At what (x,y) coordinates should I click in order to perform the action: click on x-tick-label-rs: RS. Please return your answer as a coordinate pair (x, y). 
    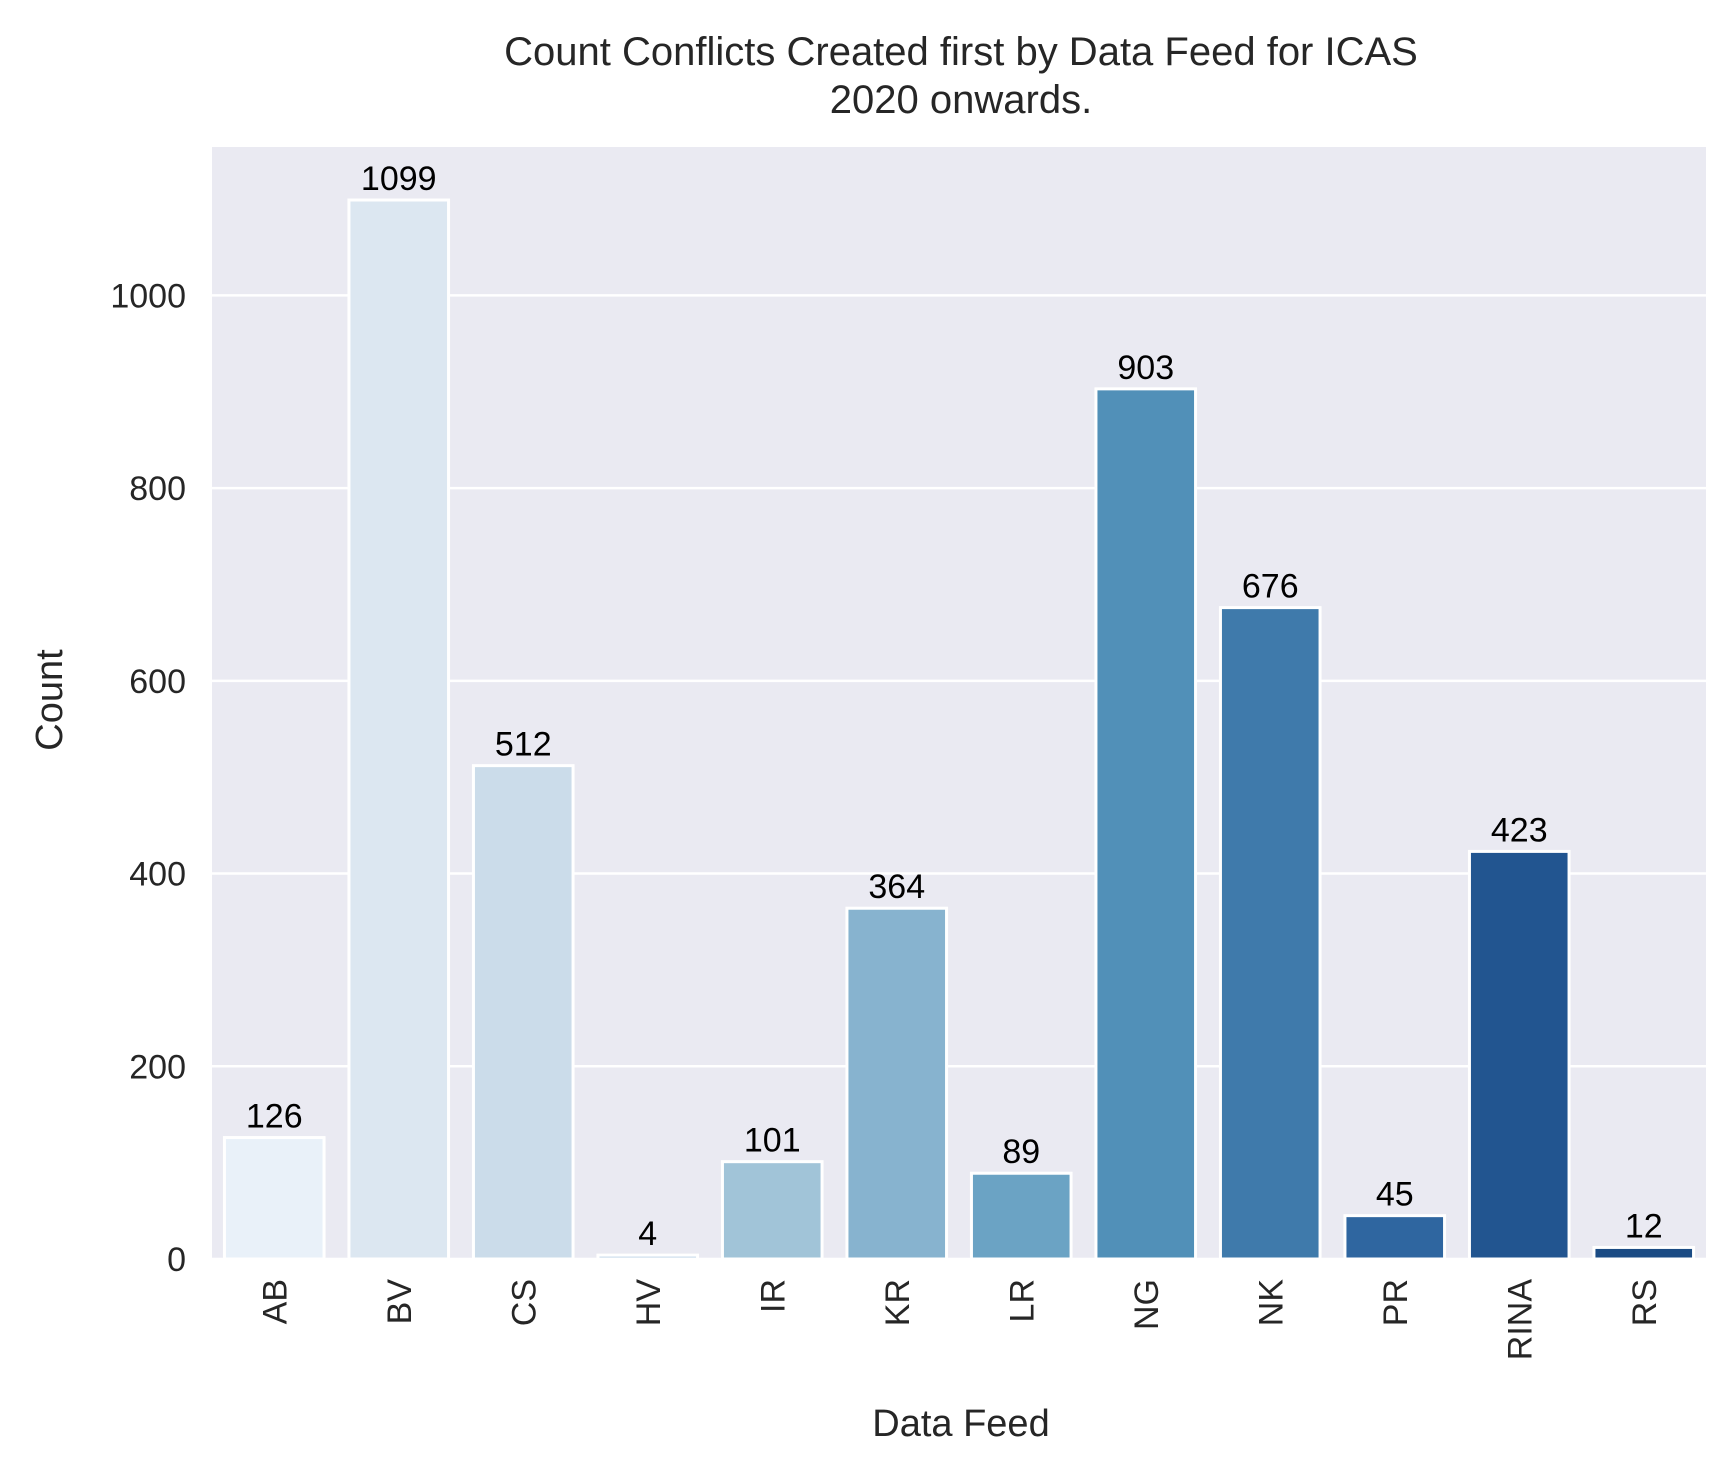
    Looking at the image, I should click on (1645, 1302).